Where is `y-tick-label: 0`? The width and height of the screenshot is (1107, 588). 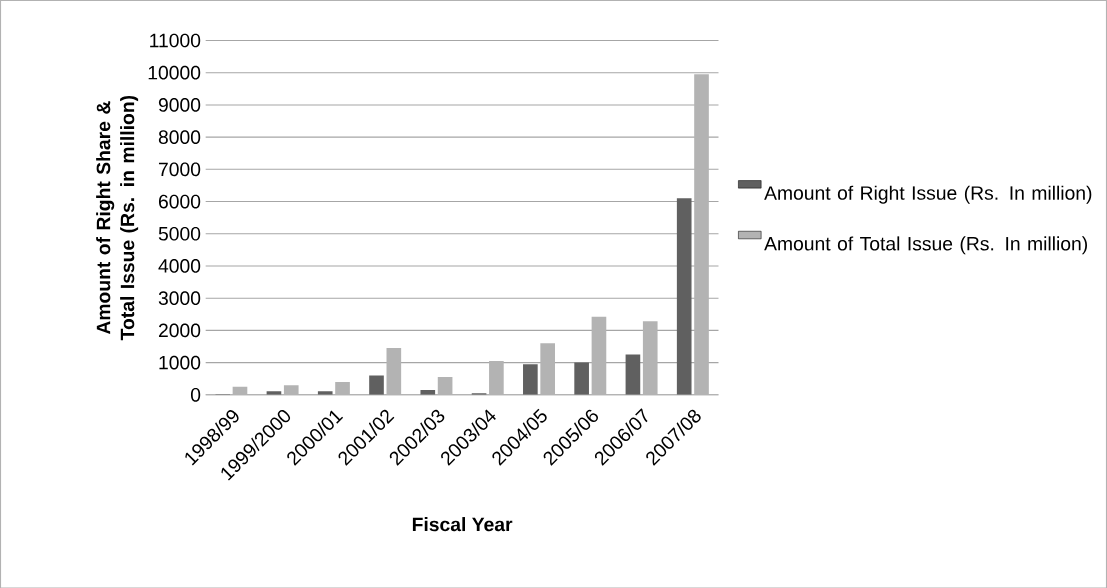
y-tick-label: 0 is located at coordinates (195, 394).